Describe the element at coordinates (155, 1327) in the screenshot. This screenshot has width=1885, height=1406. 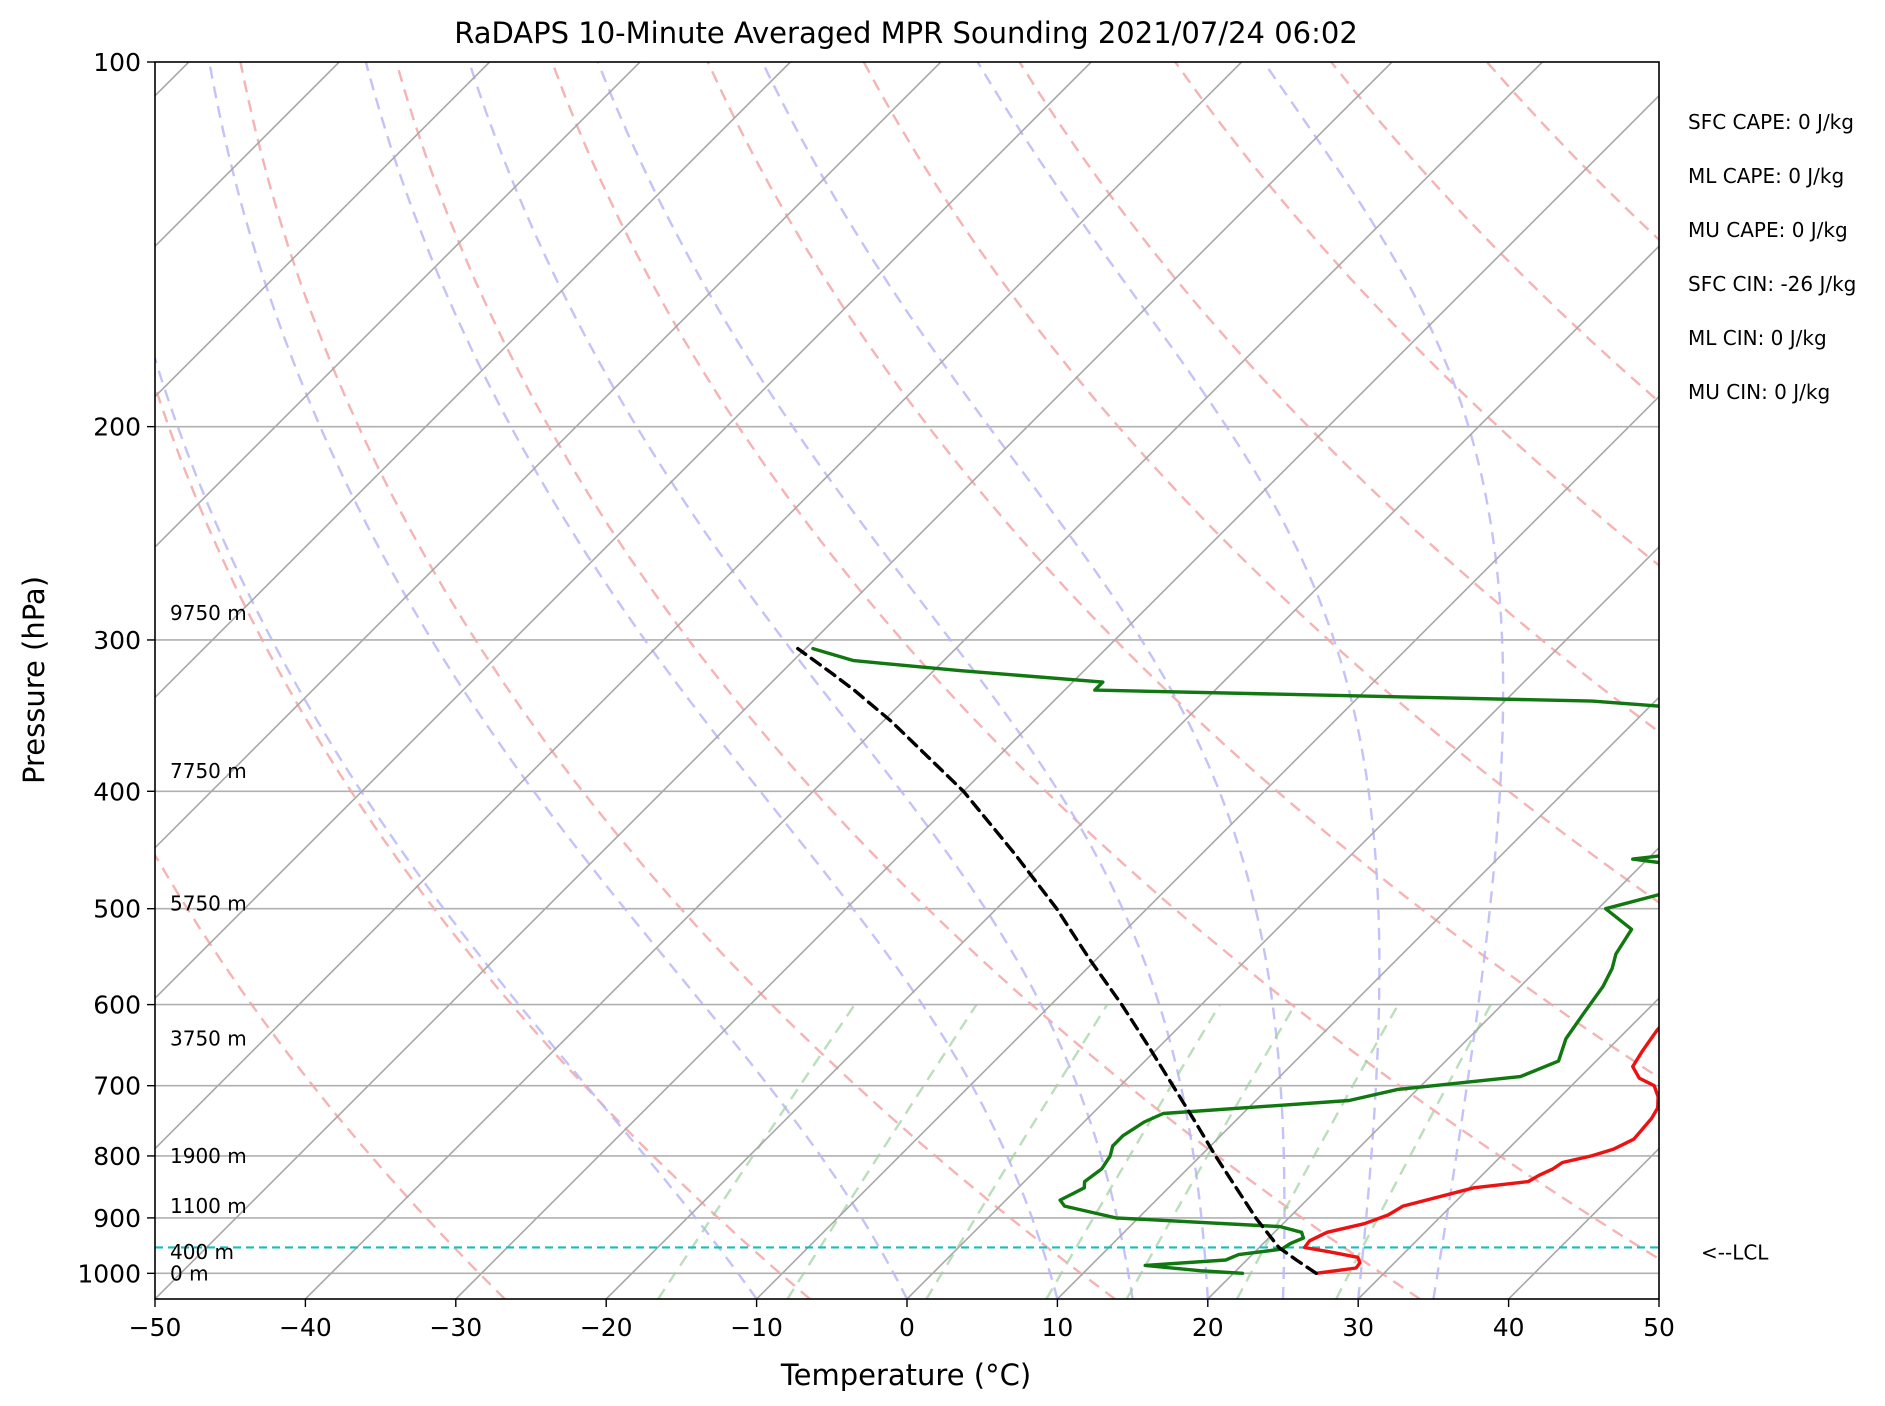
I see `x-tick-label-0: −50` at that location.